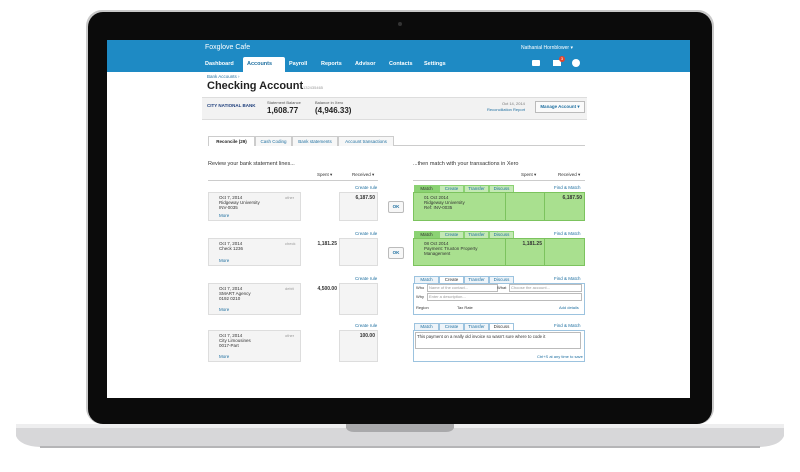 This screenshot has width=800, height=472. I want to click on reference: 0192 0210, so click(230, 298).